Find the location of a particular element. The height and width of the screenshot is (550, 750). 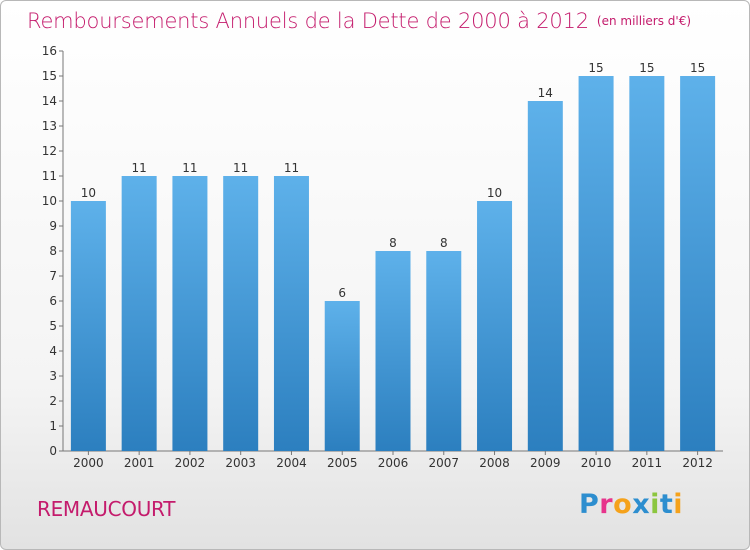

y-tick-label: 13 is located at coordinates (49, 126).